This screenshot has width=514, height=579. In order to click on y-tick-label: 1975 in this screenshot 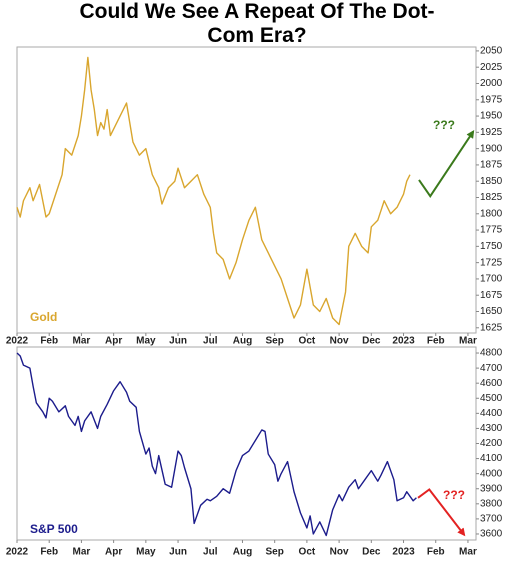, I will do `click(491, 99)`.